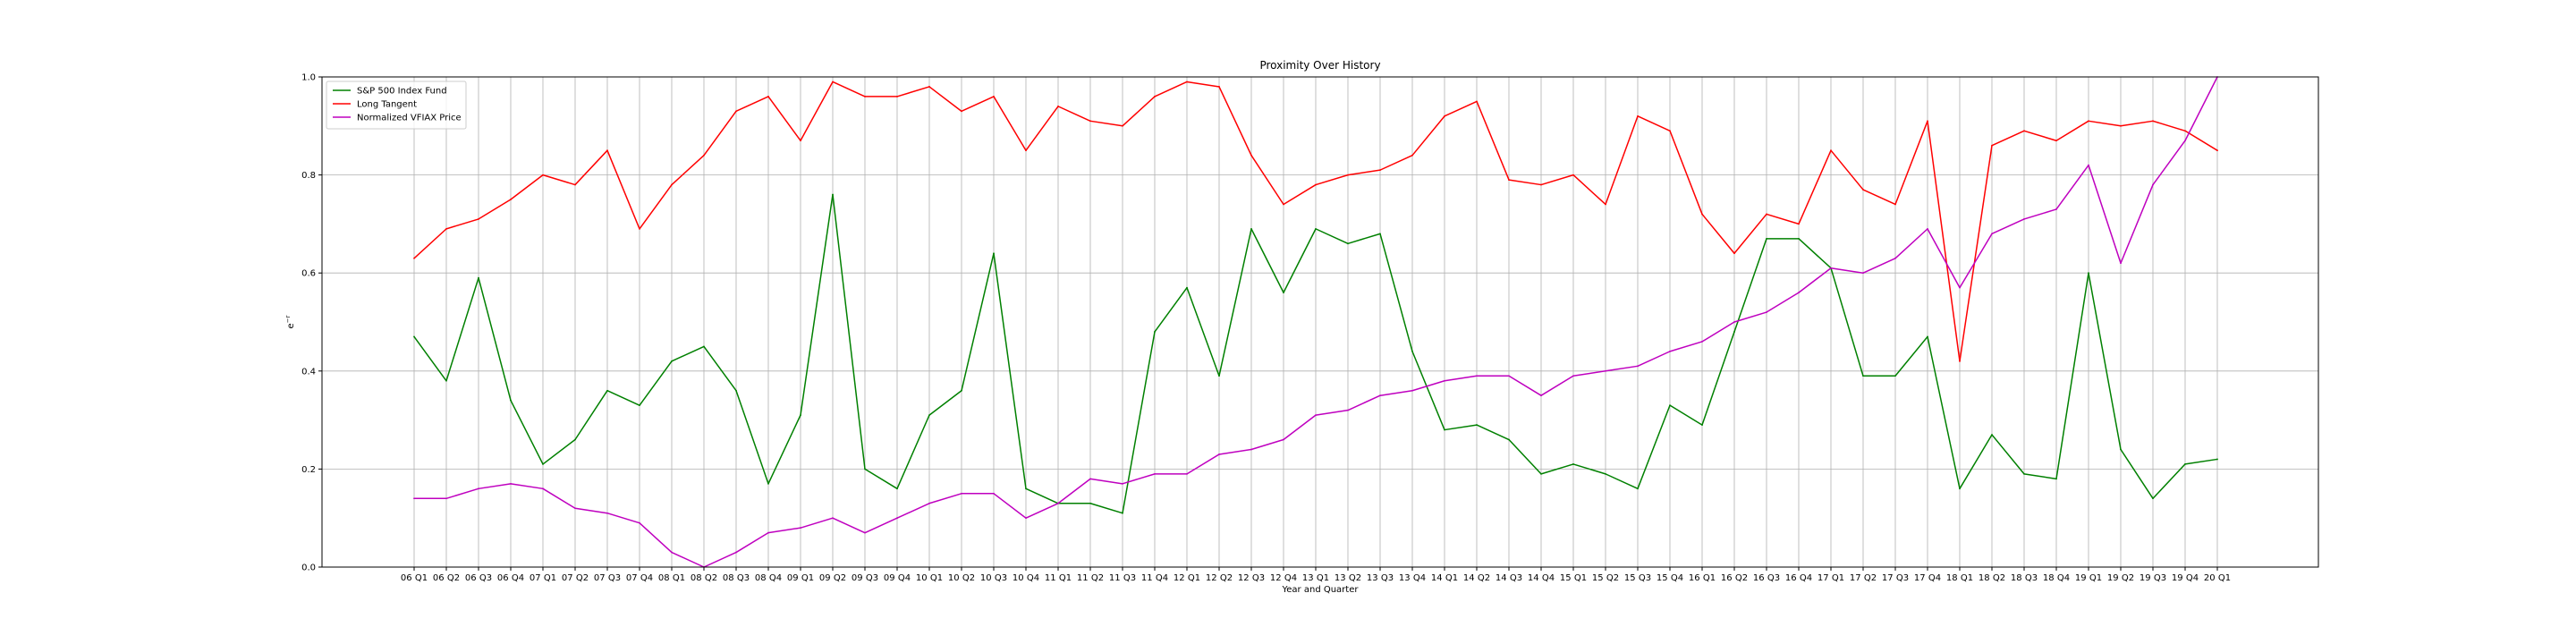 This screenshot has height=644, width=2576. I want to click on legend-box, so click(396, 105).